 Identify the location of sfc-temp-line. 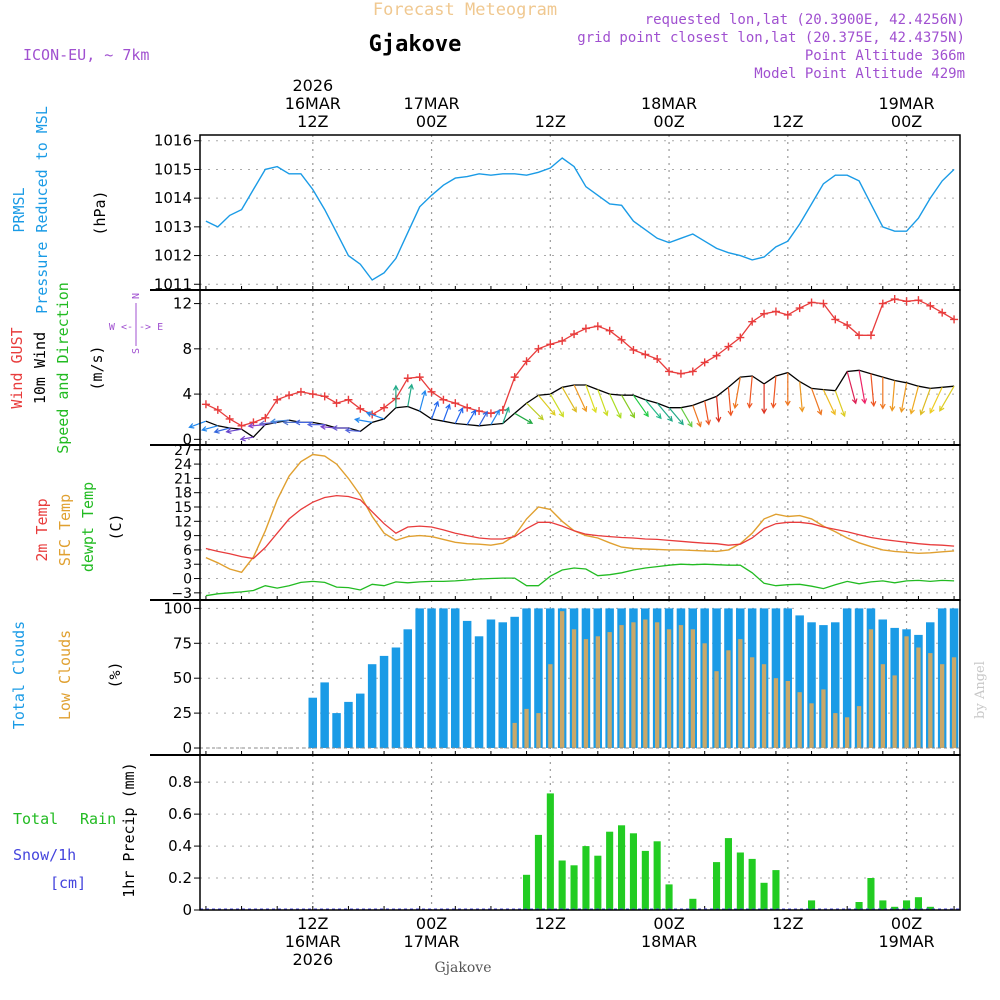
(580, 513).